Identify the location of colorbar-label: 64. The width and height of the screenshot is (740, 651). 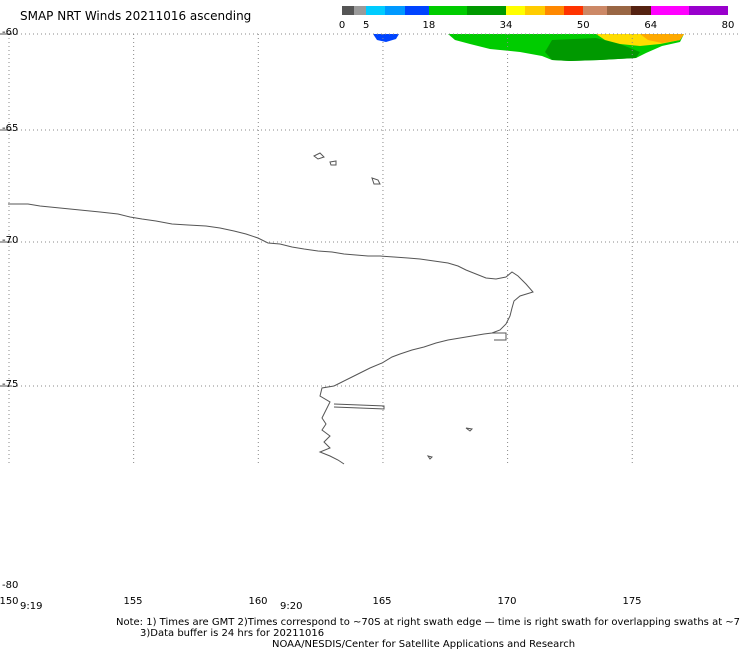
(651, 25).